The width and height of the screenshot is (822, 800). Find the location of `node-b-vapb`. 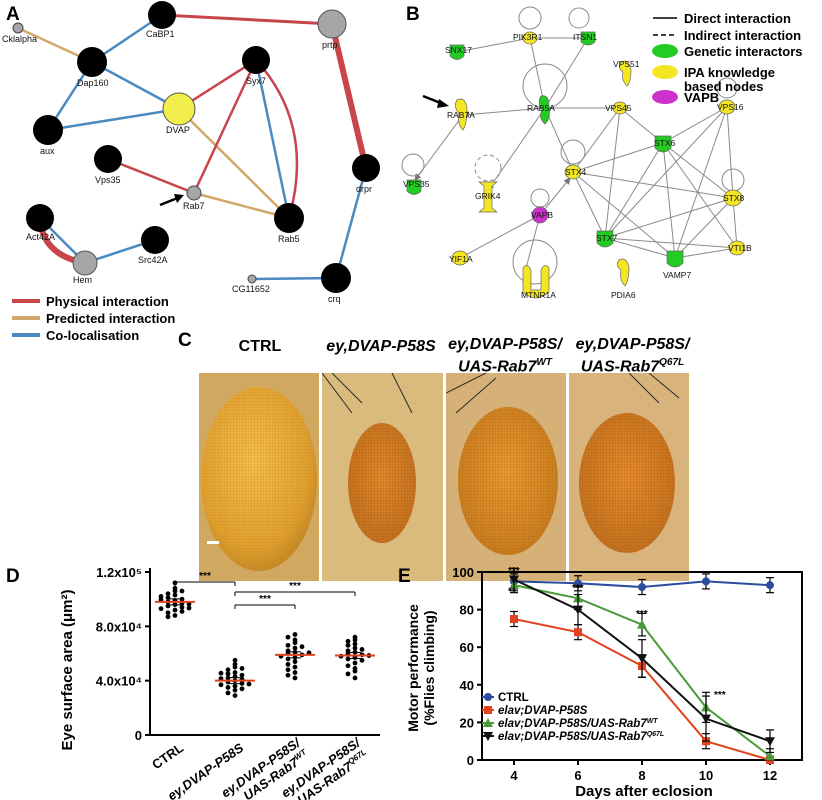

node-b-vapb is located at coordinates (540, 215).